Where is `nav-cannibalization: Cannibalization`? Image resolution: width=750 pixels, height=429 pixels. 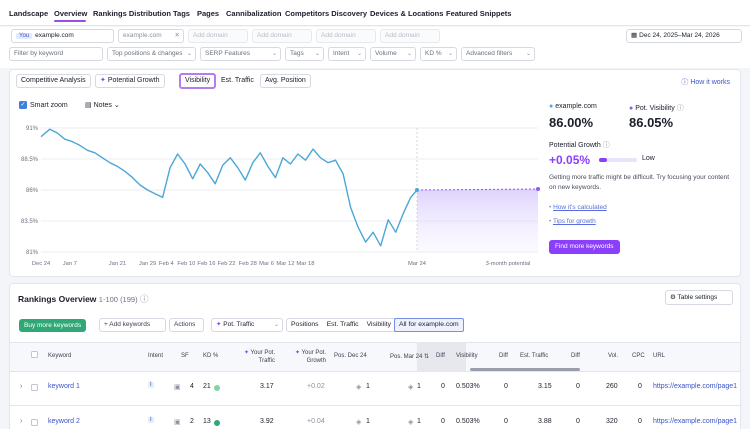 nav-cannibalization: Cannibalization is located at coordinates (254, 13).